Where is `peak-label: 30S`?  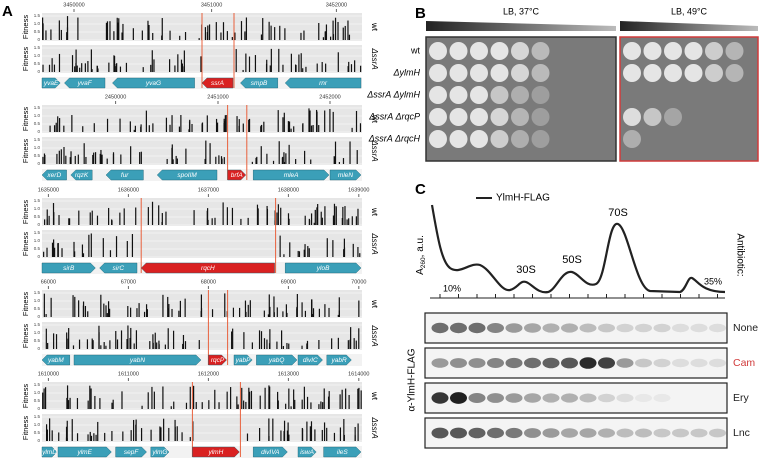 peak-label: 30S is located at coordinates (526, 270).